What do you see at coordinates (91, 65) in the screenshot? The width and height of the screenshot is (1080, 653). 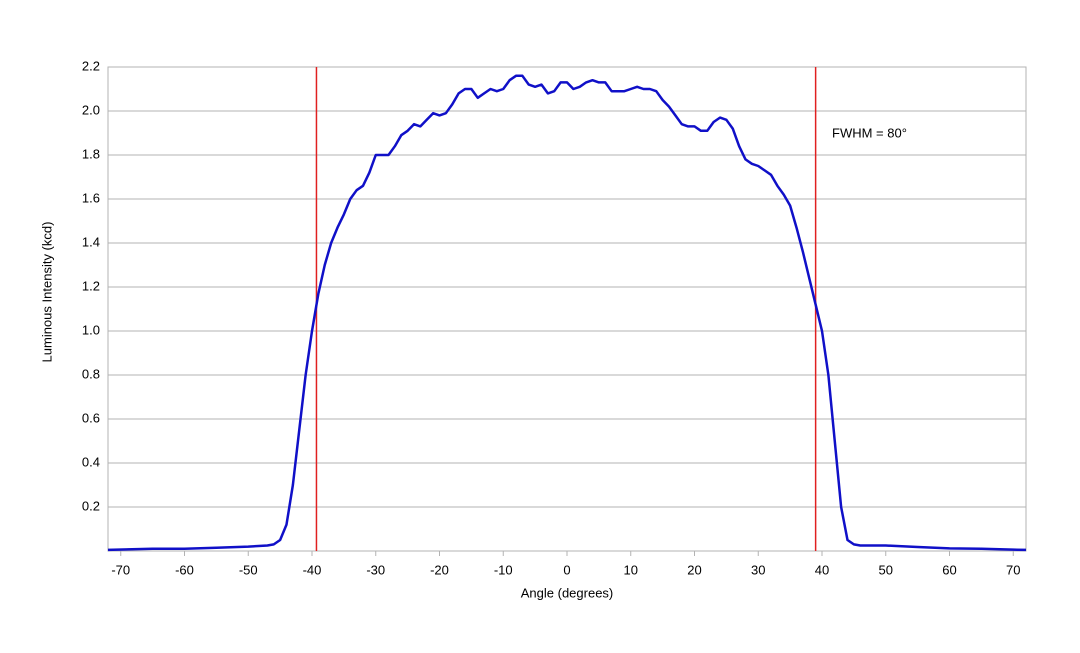 I see `y-tick-label: 2.2` at bounding box center [91, 65].